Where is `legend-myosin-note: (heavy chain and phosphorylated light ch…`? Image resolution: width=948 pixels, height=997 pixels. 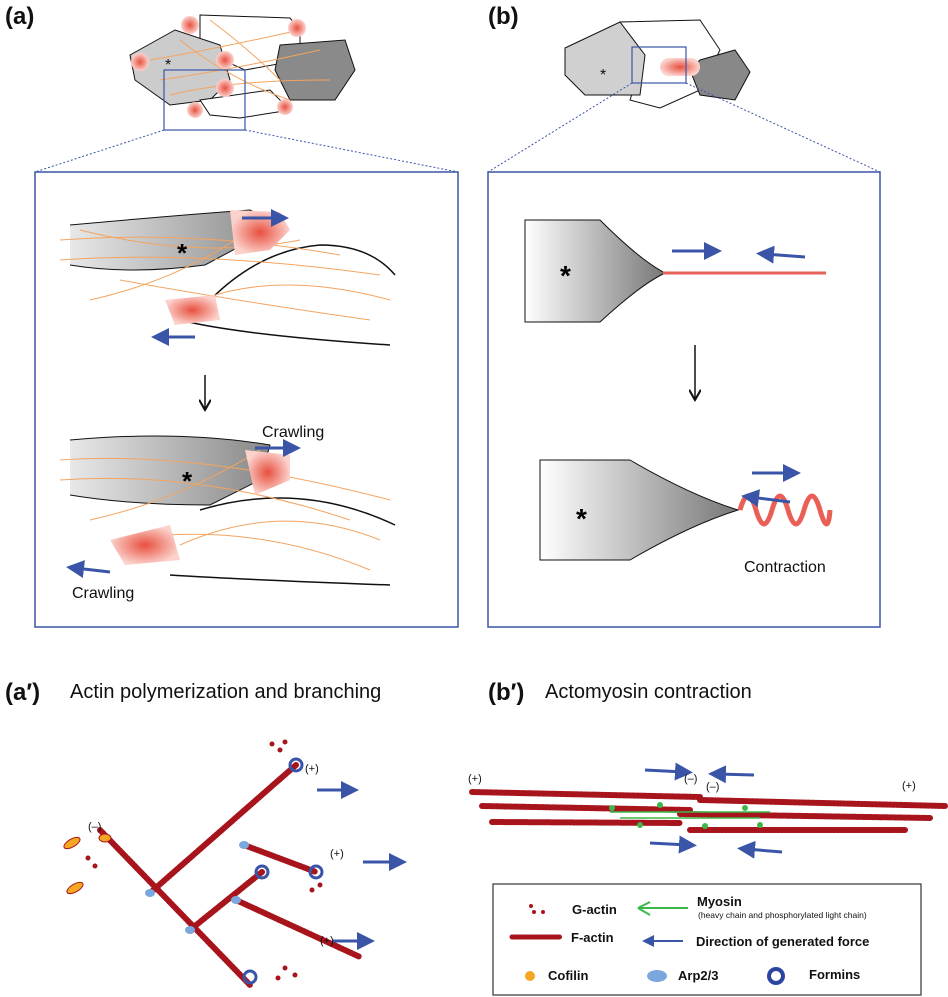
legend-myosin-note: (heavy chain and phosphorylated light ch… is located at coordinates (782, 915).